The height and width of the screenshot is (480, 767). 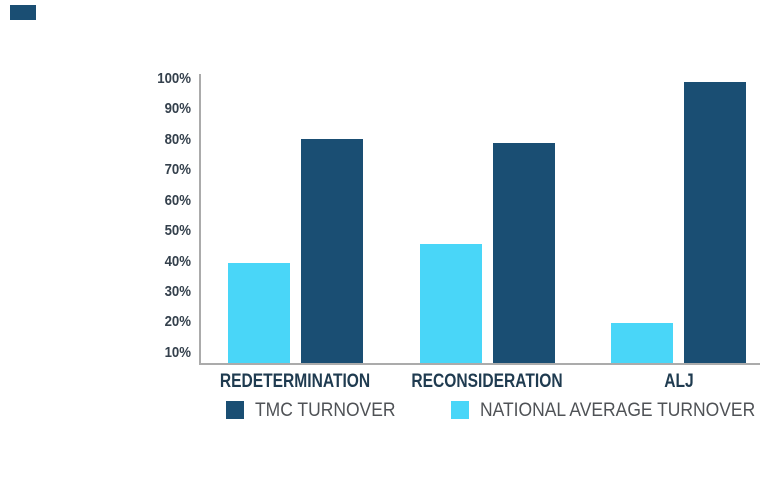 I want to click on y-axis-line, so click(x=200, y=219).